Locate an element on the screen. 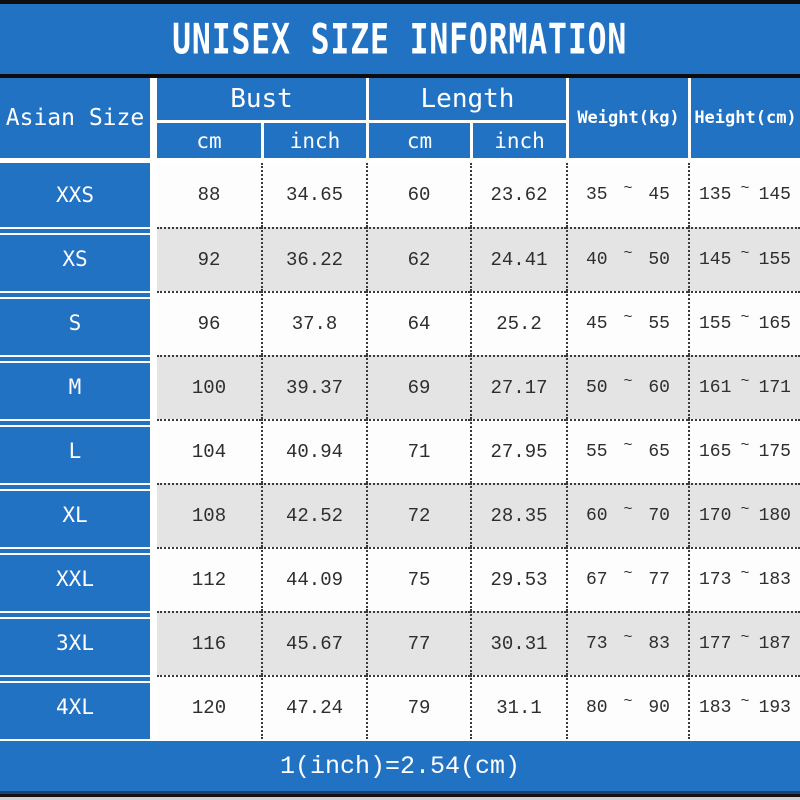  bust-cm-cell: 96 is located at coordinates (209, 323).